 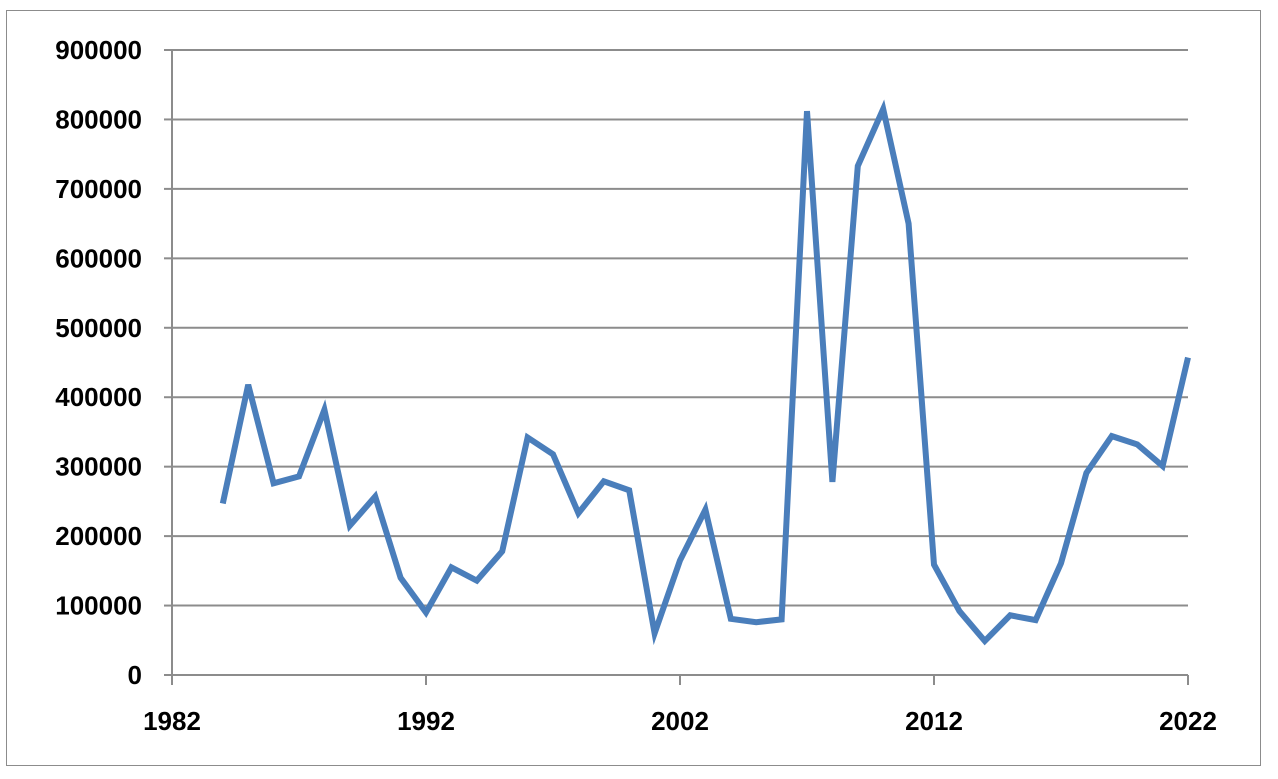 I want to click on y-tick-label: 700000, so click(x=98, y=189).